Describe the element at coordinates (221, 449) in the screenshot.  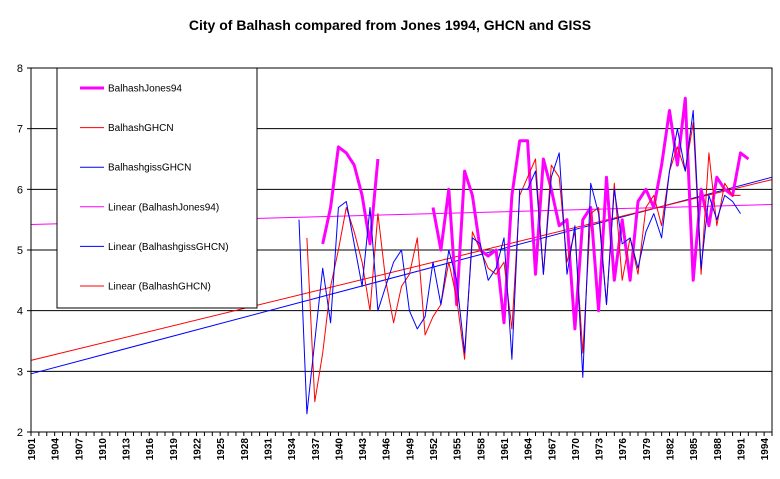
I see `x-tick-label: 1925` at that location.